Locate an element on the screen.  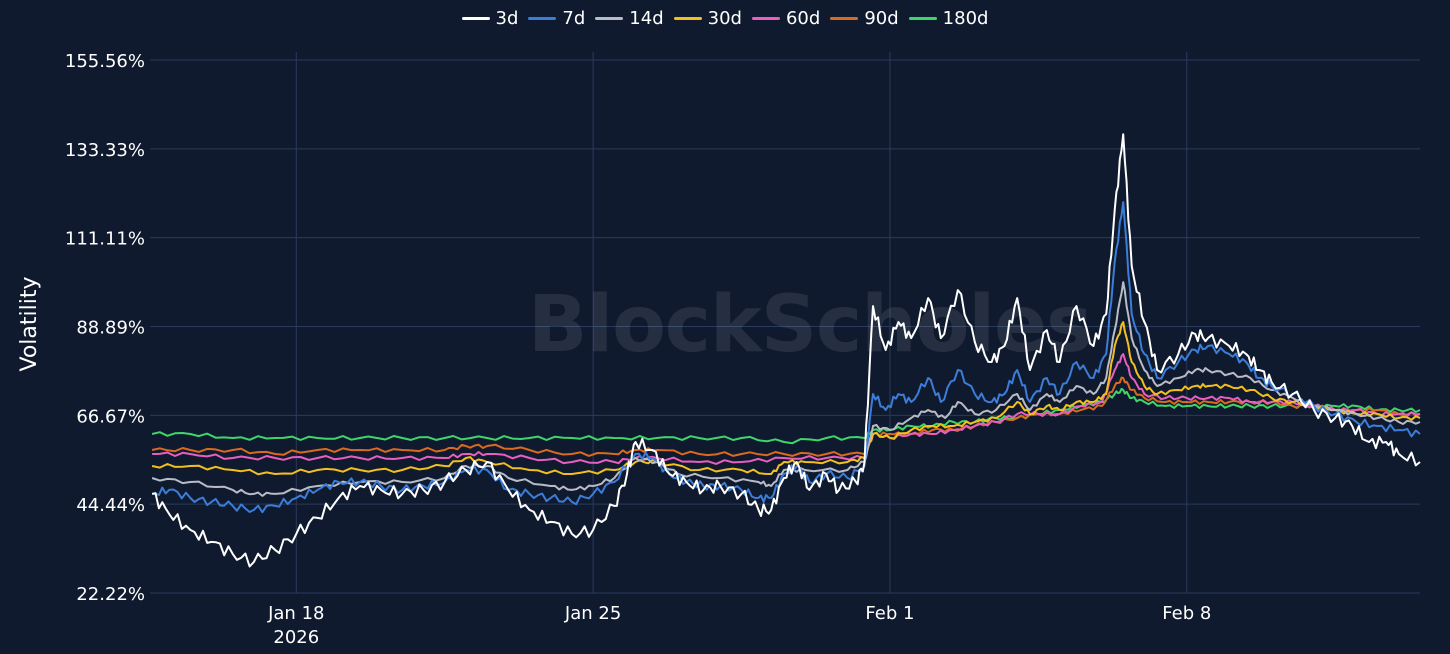
series-line-60d is located at coordinates (786, 409).